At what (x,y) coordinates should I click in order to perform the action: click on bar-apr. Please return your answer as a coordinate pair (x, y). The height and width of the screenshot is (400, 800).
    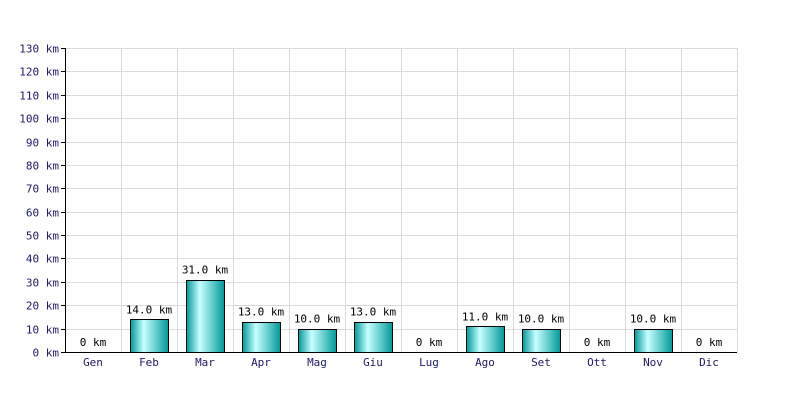
    Looking at the image, I should click on (261, 337).